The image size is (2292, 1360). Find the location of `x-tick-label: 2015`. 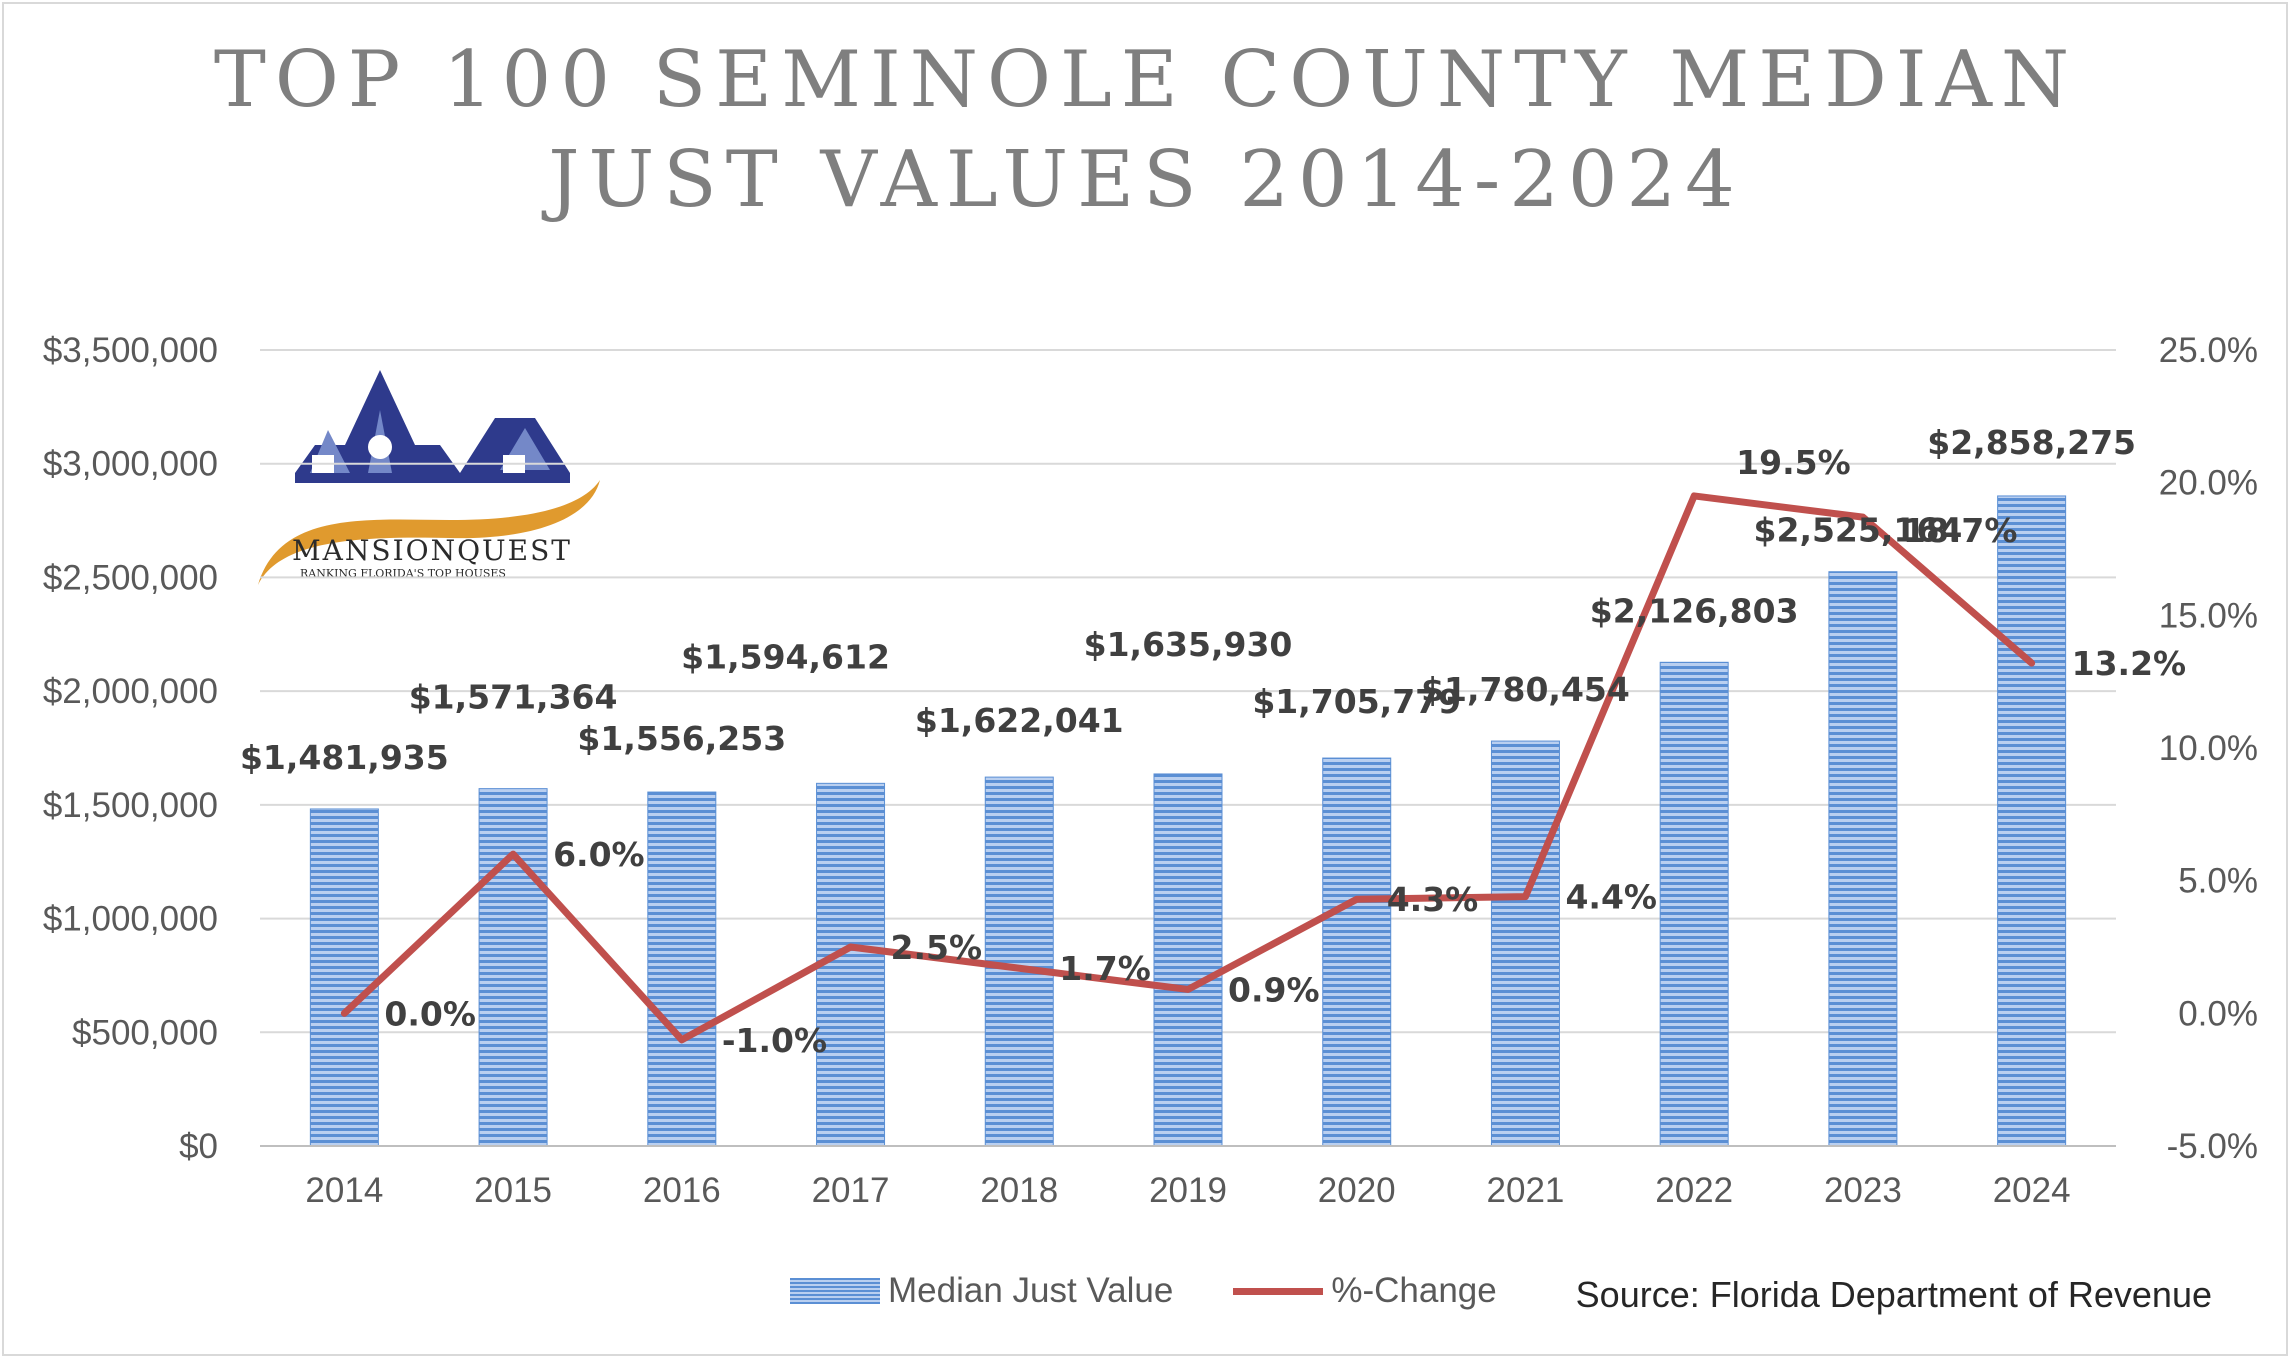

x-tick-label: 2015 is located at coordinates (513, 1190).